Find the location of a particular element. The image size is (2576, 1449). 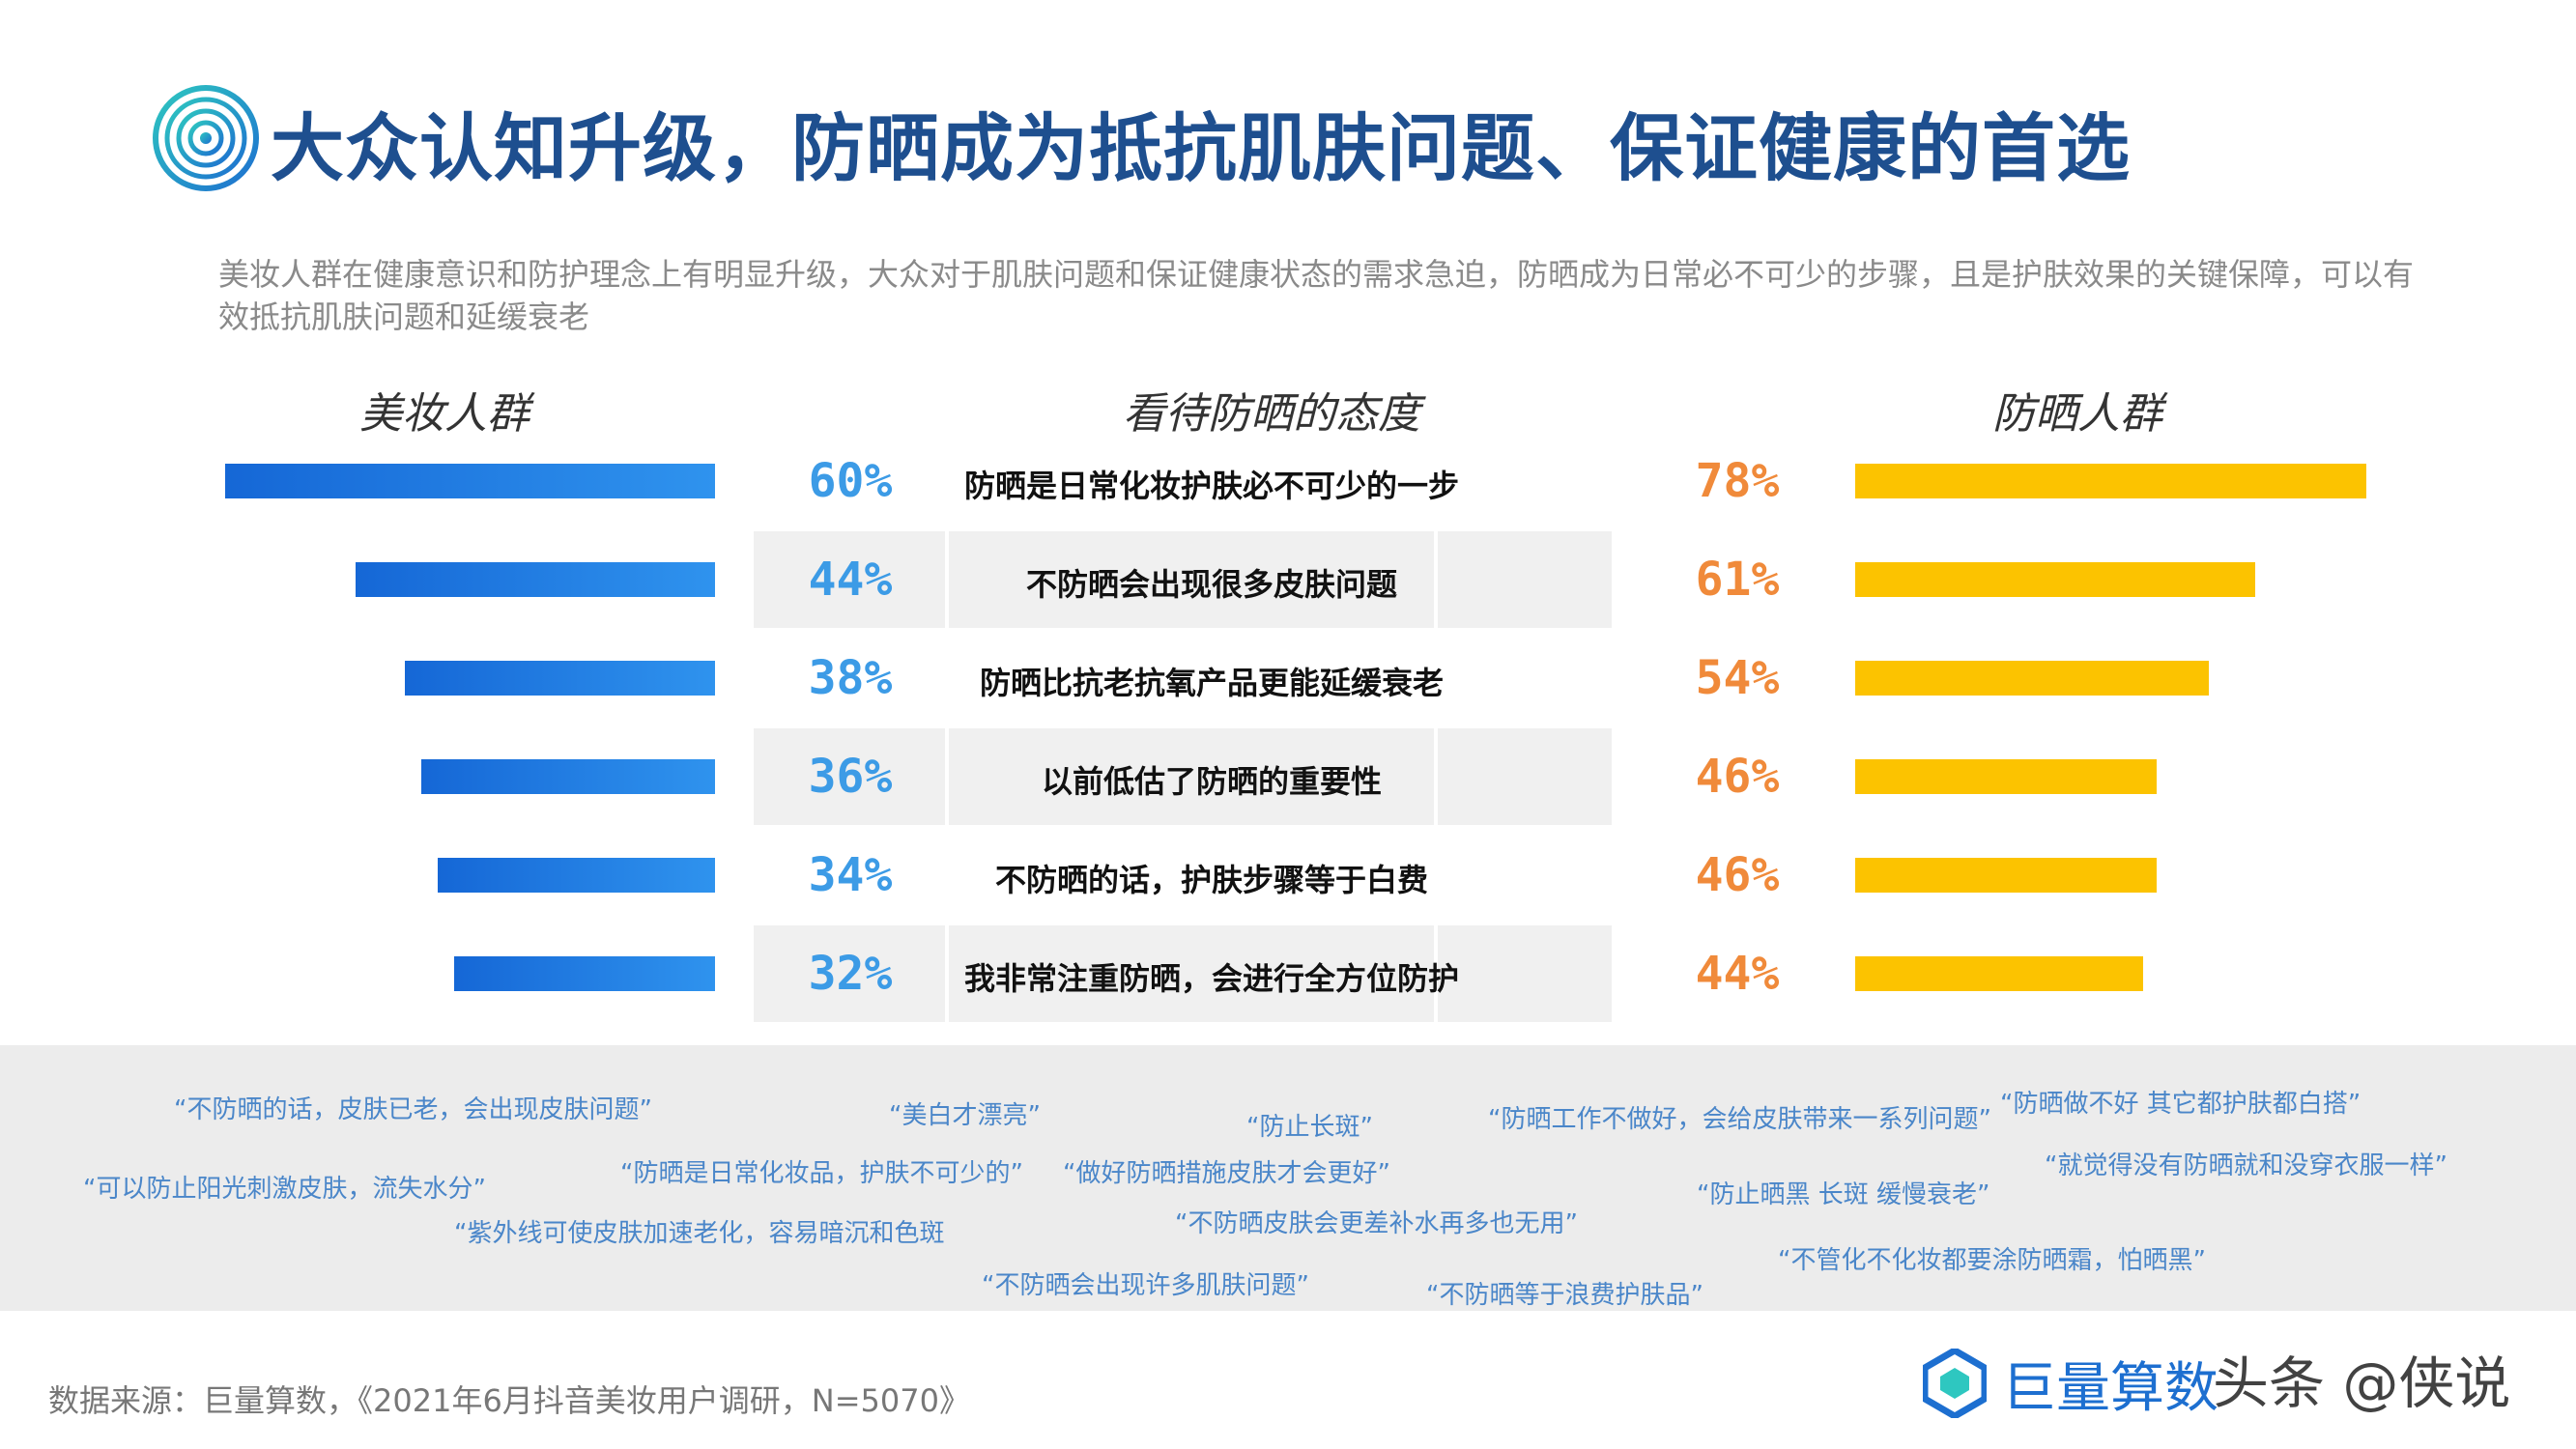

data-label-beauty-users: 32% is located at coordinates (851, 974).